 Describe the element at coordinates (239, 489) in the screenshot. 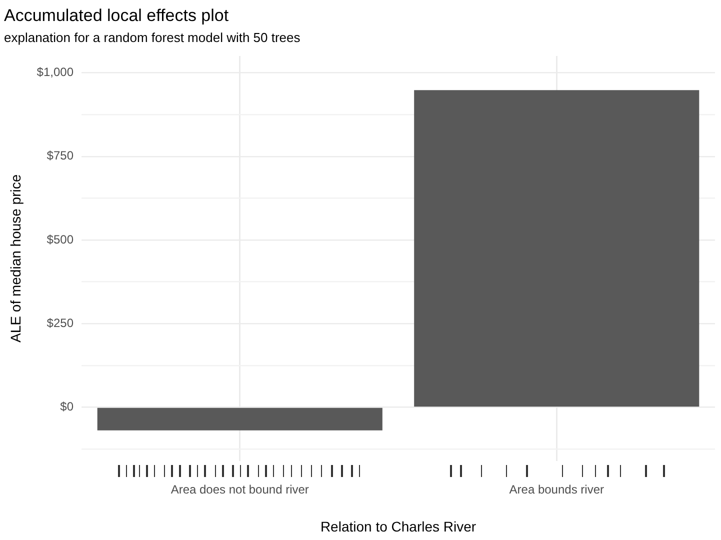

I see `x-tick-label: Area does not bound river` at that location.